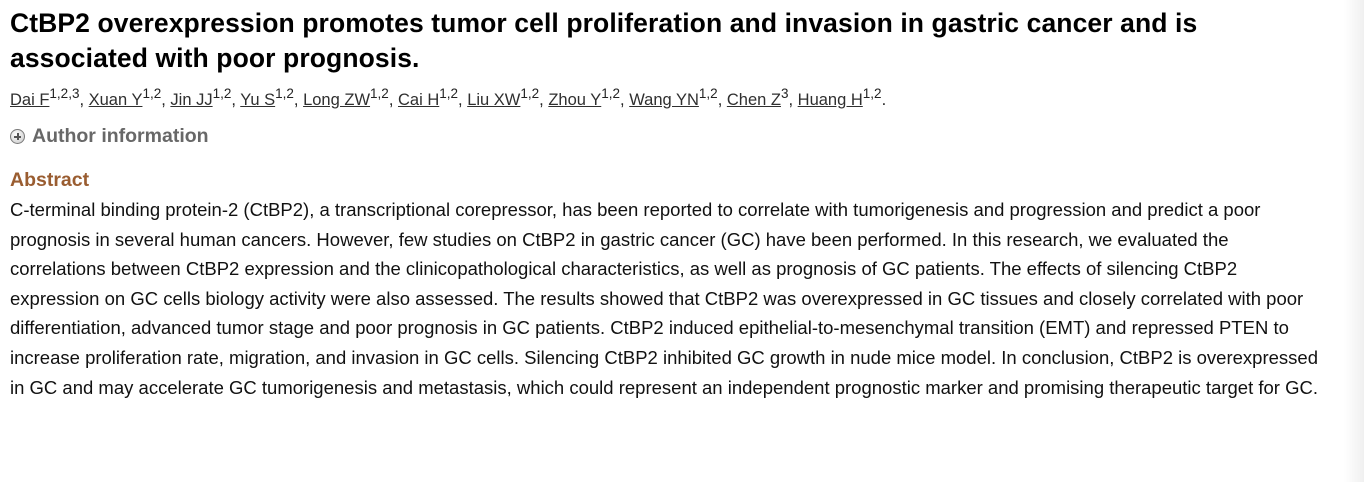 Image resolution: width=1364 pixels, height=482 pixels. I want to click on author-link: Yu S, so click(258, 100).